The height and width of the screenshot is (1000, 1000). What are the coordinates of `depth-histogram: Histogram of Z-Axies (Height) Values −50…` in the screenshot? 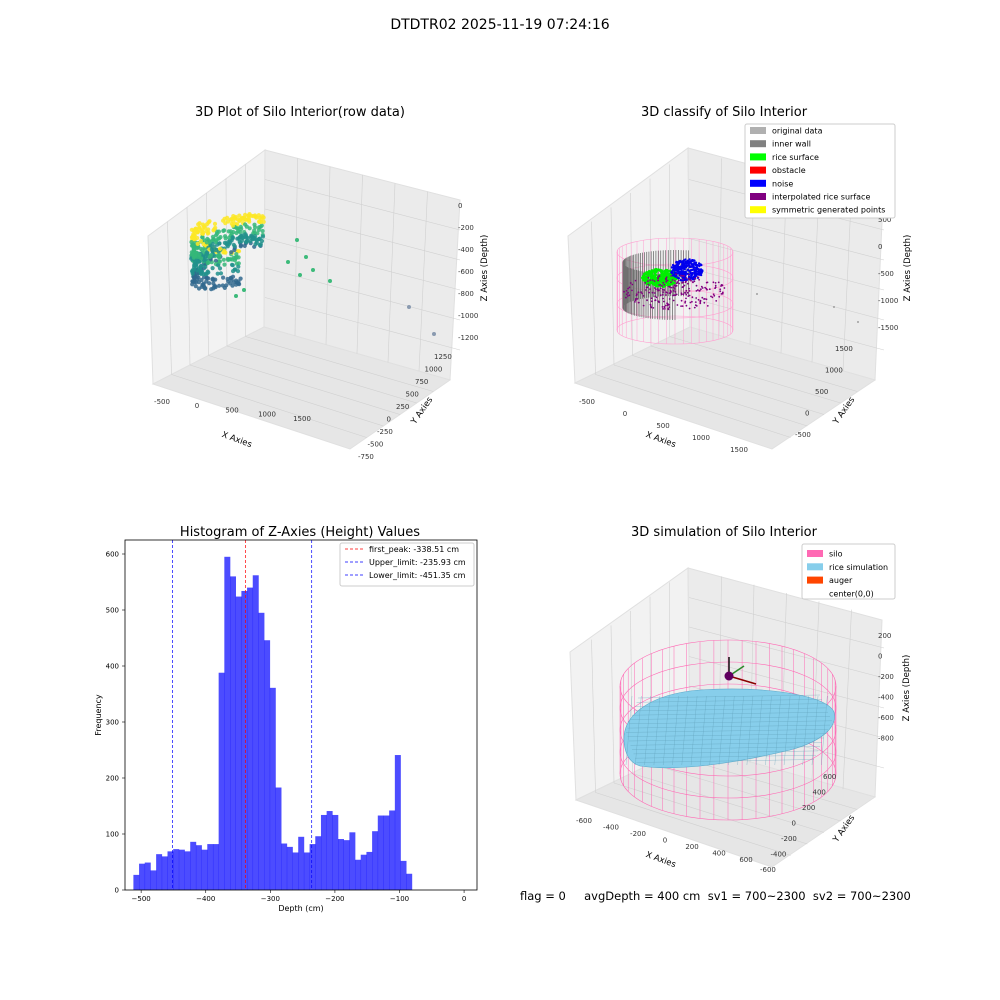 It's located at (286, 719).